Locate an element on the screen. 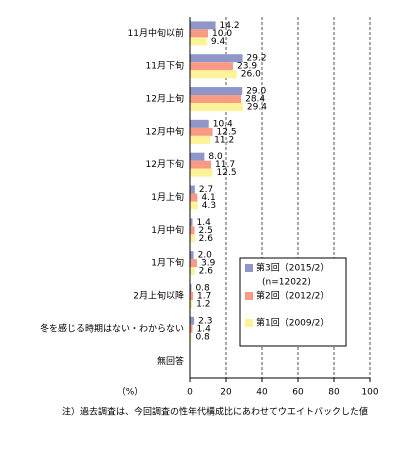  value-label: 8.0 is located at coordinates (215, 157).